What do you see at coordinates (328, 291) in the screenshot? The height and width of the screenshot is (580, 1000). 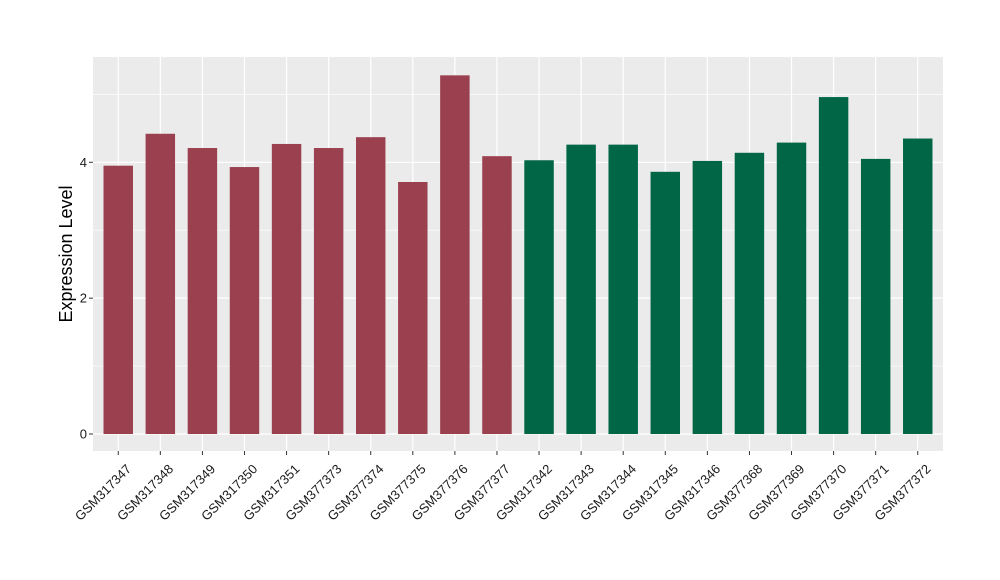 I see `bar-GSM377373` at bounding box center [328, 291].